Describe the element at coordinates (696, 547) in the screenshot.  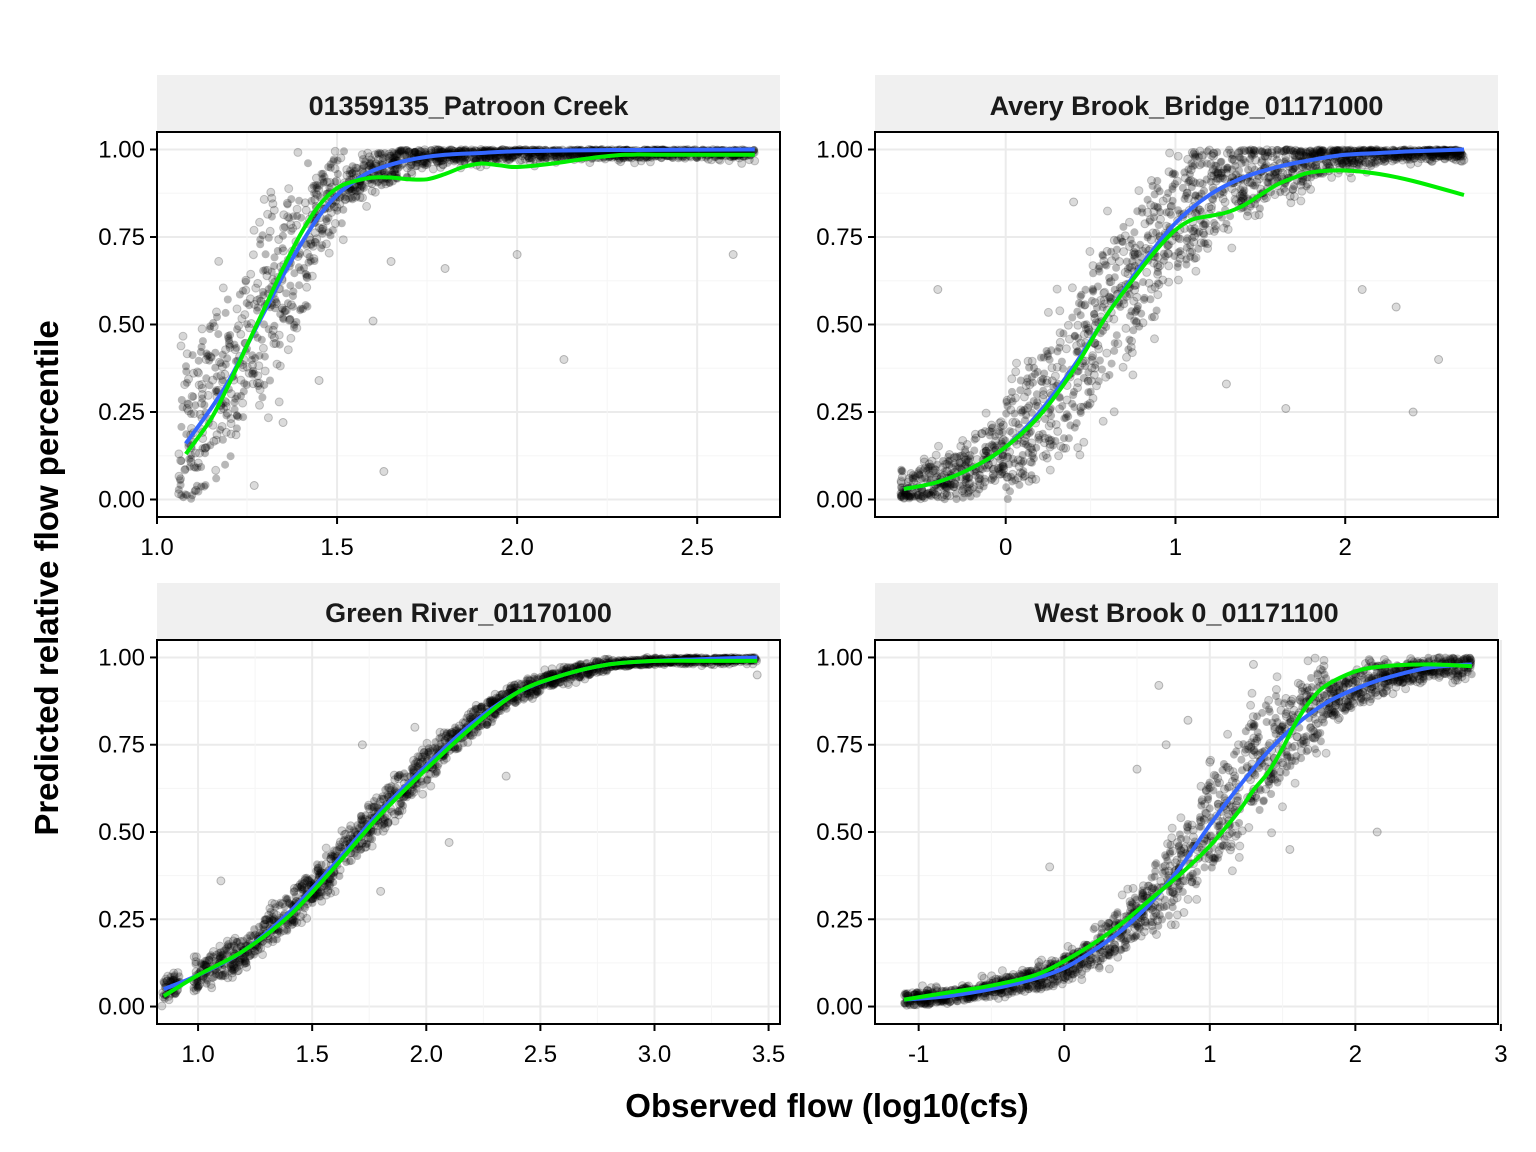
I see `x-tick-label: 2.5` at that location.